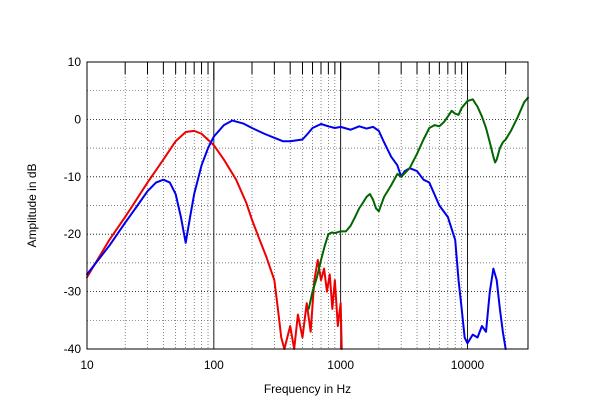 This screenshot has width=600, height=413. I want to click on x-tick-label: 100, so click(214, 365).